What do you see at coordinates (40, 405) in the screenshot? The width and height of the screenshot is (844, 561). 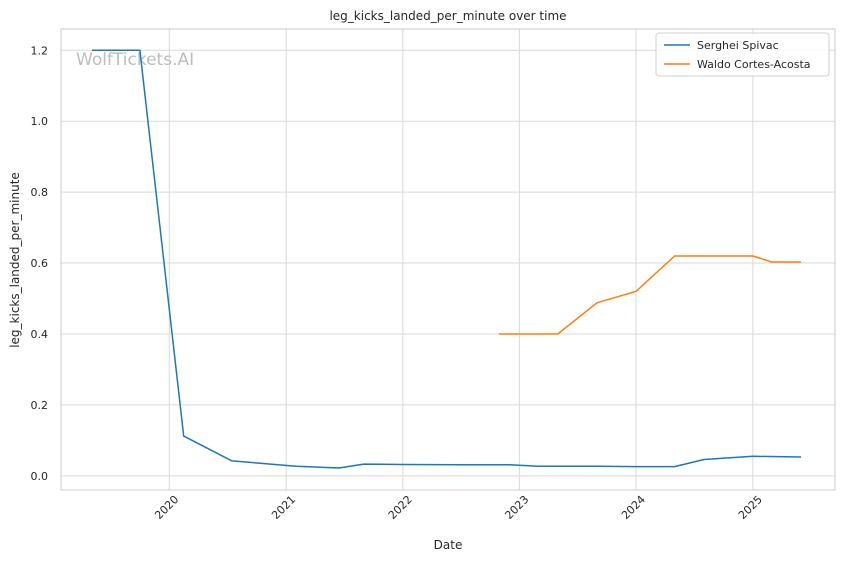 I see `y-tick-label: 0.2` at bounding box center [40, 405].